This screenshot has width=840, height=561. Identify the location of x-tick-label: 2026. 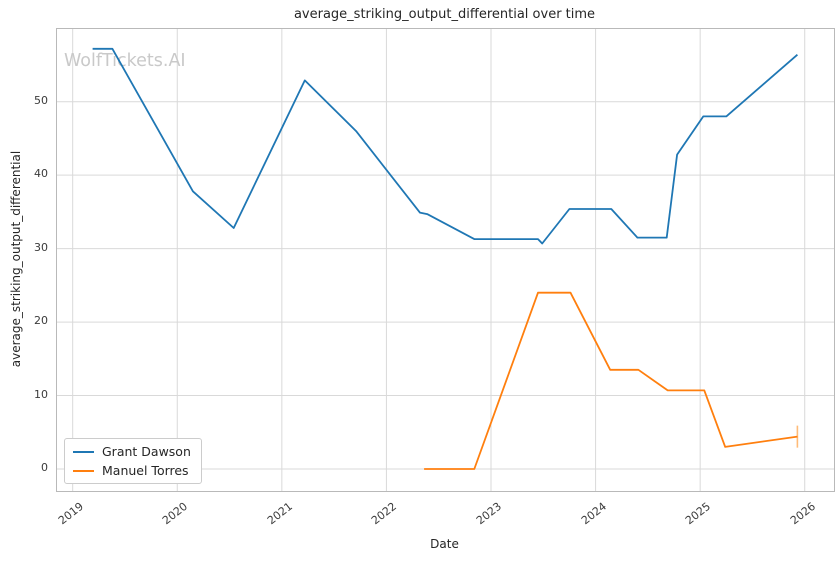
(802, 513).